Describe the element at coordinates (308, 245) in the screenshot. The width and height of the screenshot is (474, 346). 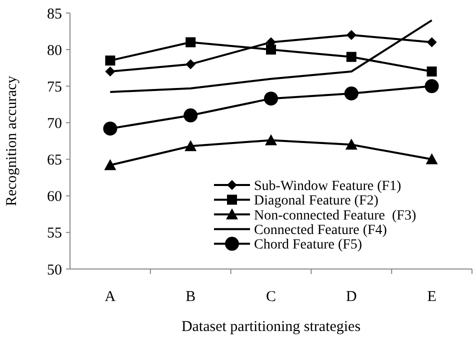
I see `legend-label: Chord Feature (F5)` at that location.